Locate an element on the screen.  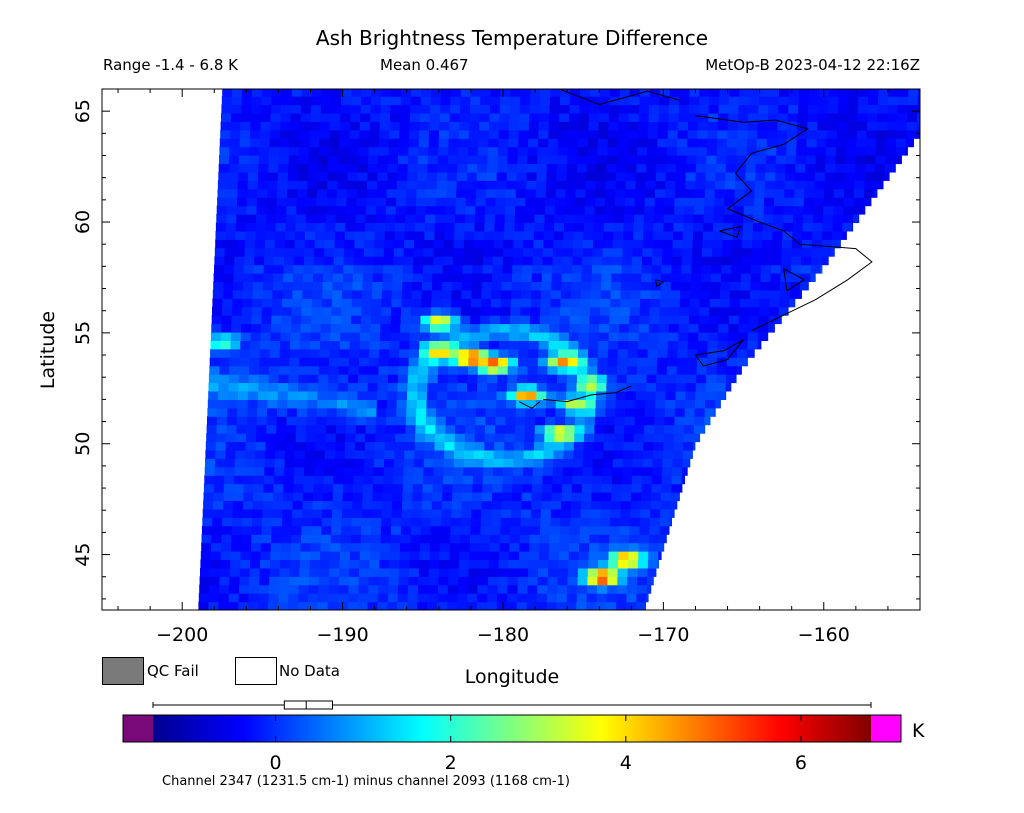
x-axis-label: Longitude is located at coordinates (512, 677).